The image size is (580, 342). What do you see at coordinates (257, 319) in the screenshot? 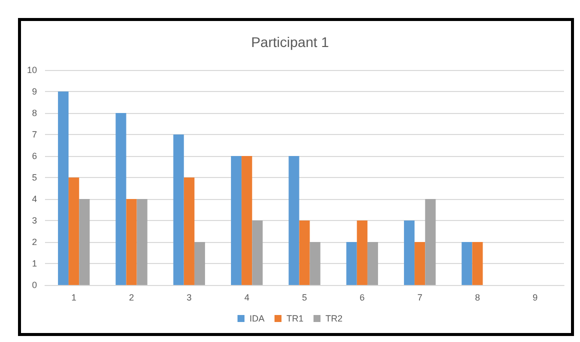
I see `legend-label: IDA` at bounding box center [257, 319].